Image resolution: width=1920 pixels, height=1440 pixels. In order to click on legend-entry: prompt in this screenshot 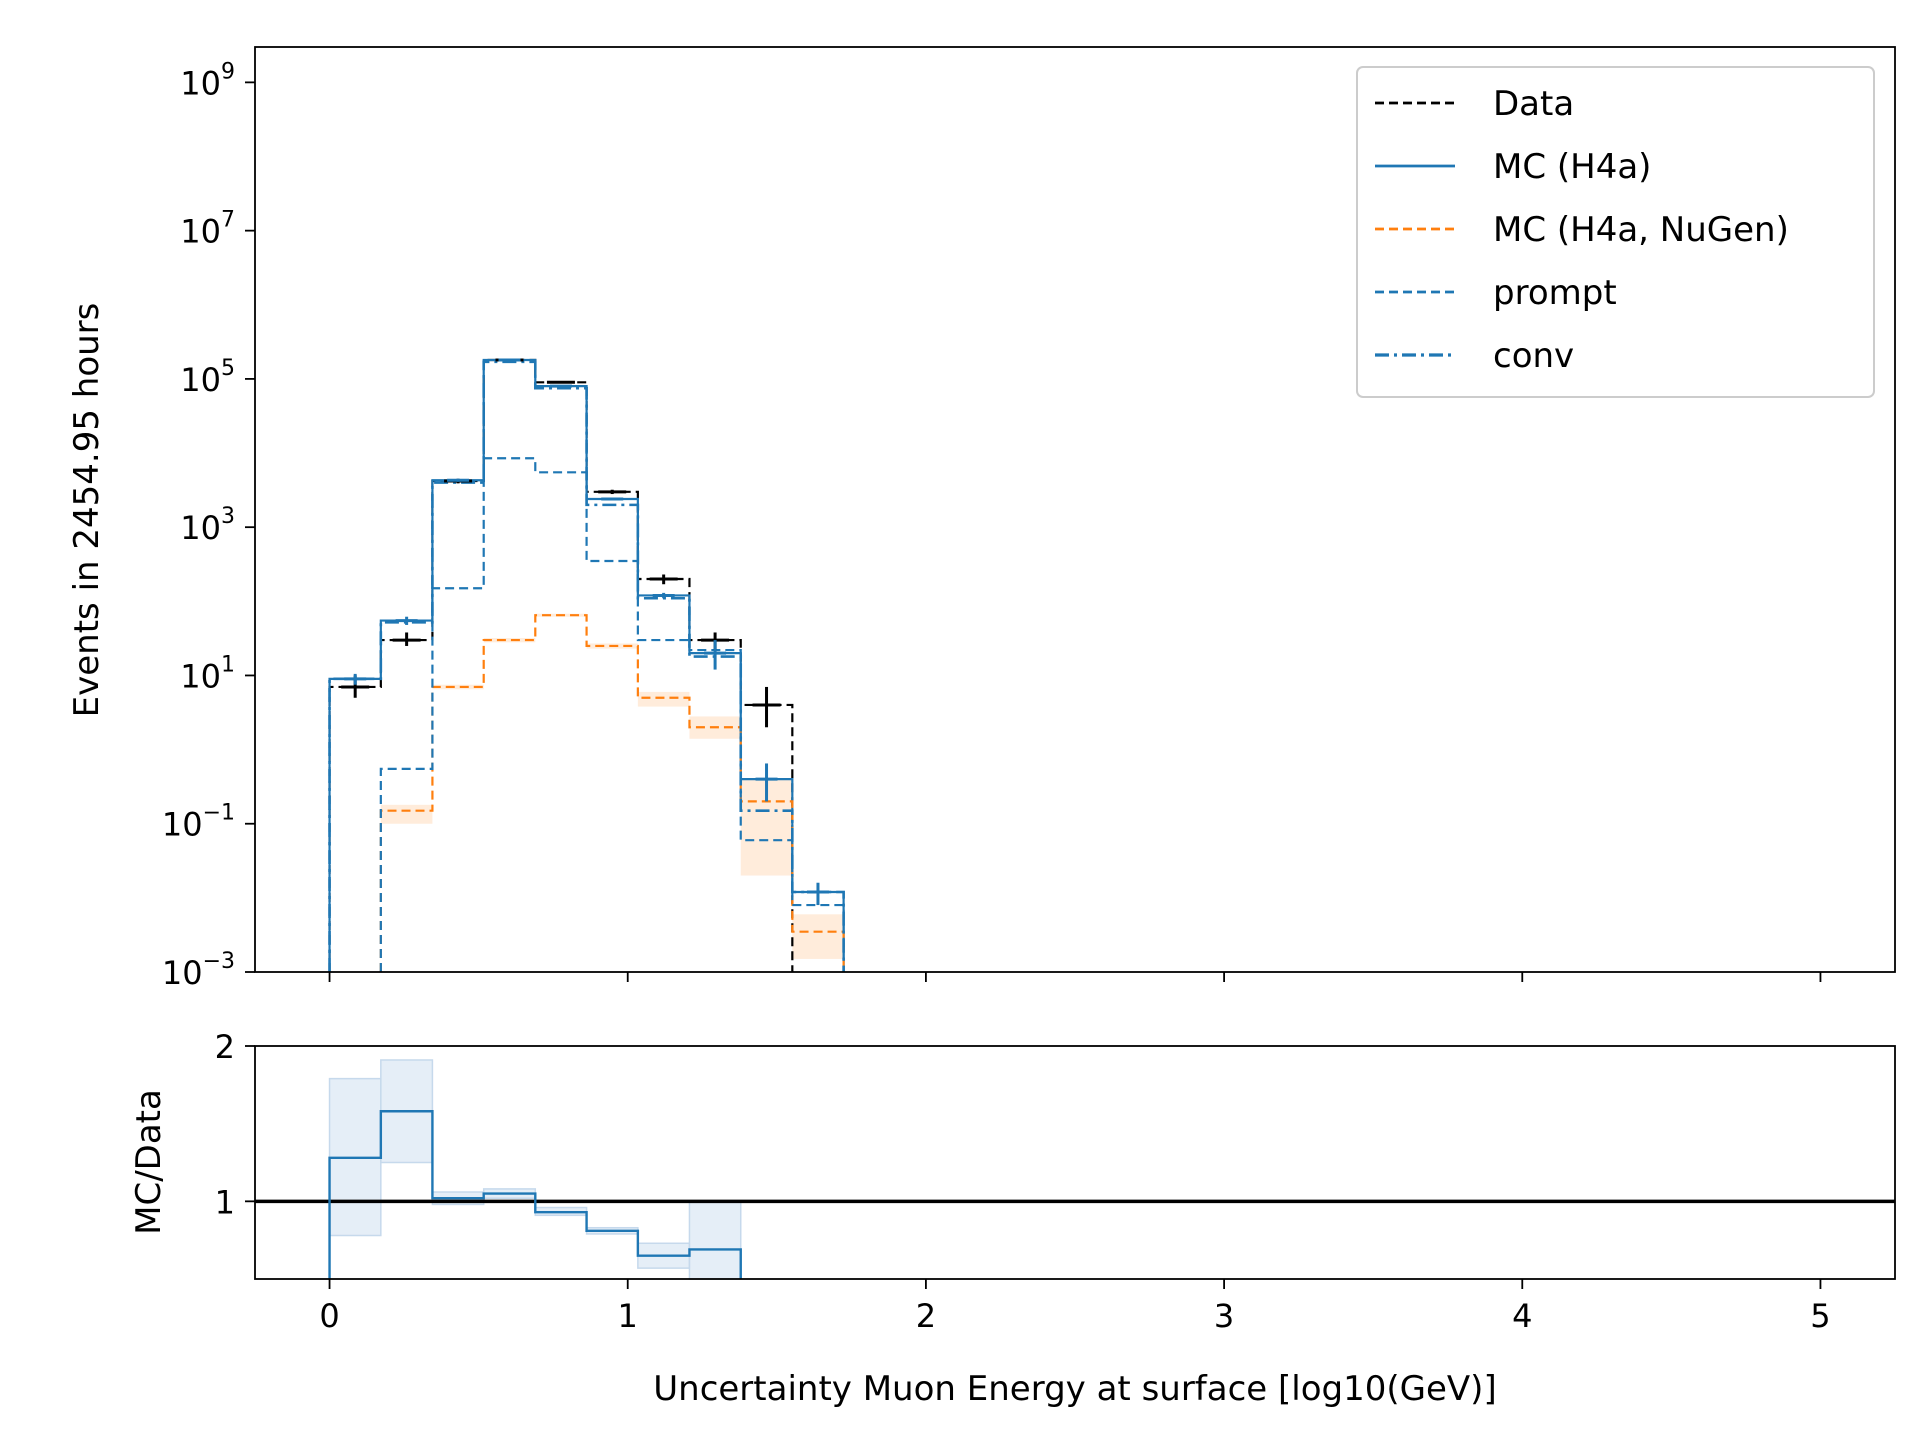, I will do `click(1496, 293)`.